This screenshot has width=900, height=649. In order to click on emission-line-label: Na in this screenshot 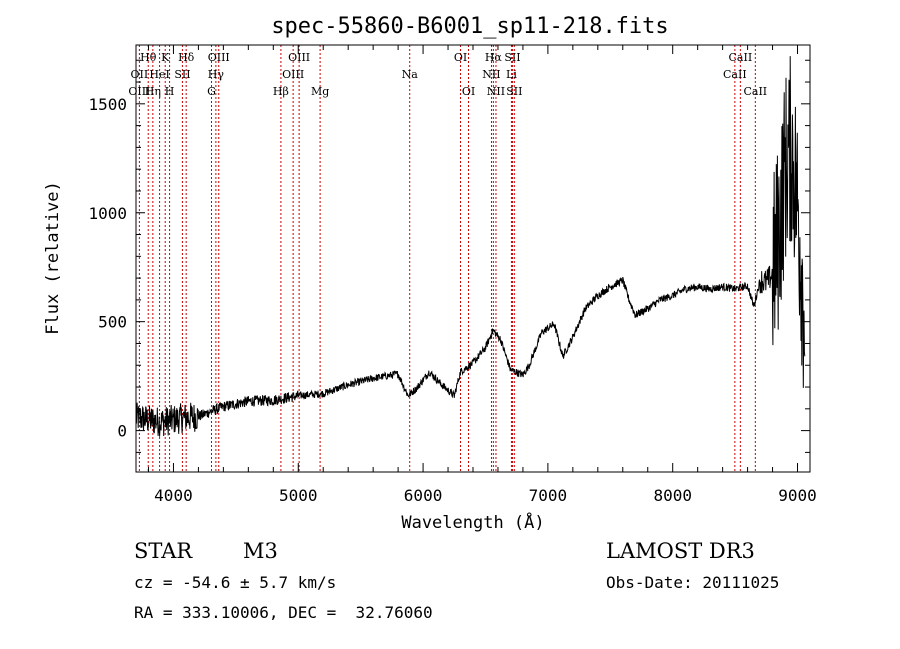, I will do `click(410, 74)`.